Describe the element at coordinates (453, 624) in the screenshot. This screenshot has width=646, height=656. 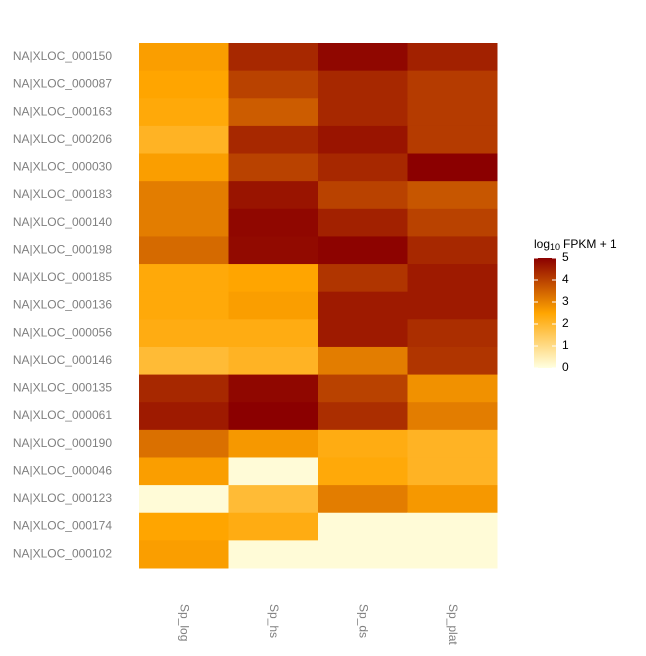
I see `x-tick-label: Sp_plat` at that location.